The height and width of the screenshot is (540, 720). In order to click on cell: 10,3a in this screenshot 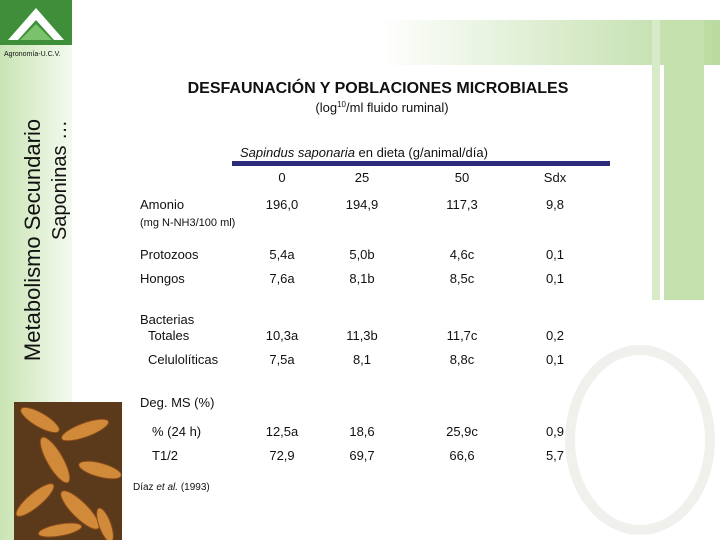, I will do `click(282, 335)`.